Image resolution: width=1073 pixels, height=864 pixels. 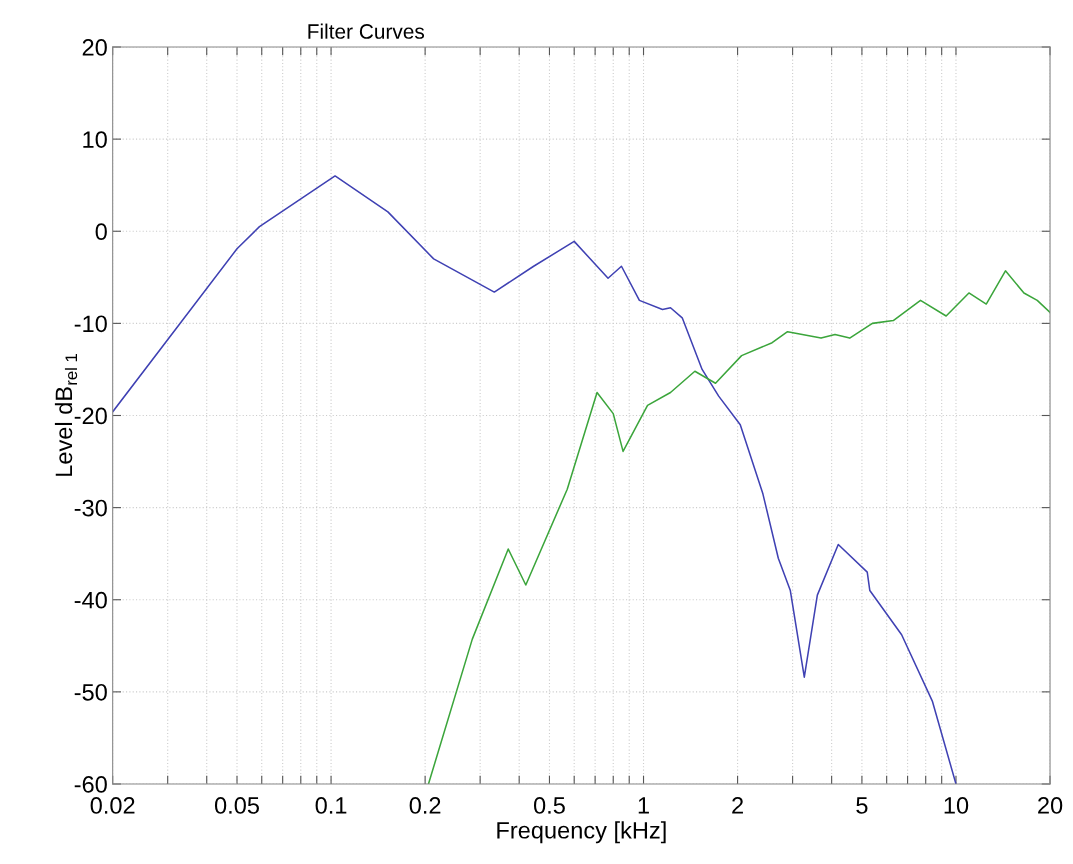 What do you see at coordinates (90, 692) in the screenshot?
I see `y-tick-label: -50` at bounding box center [90, 692].